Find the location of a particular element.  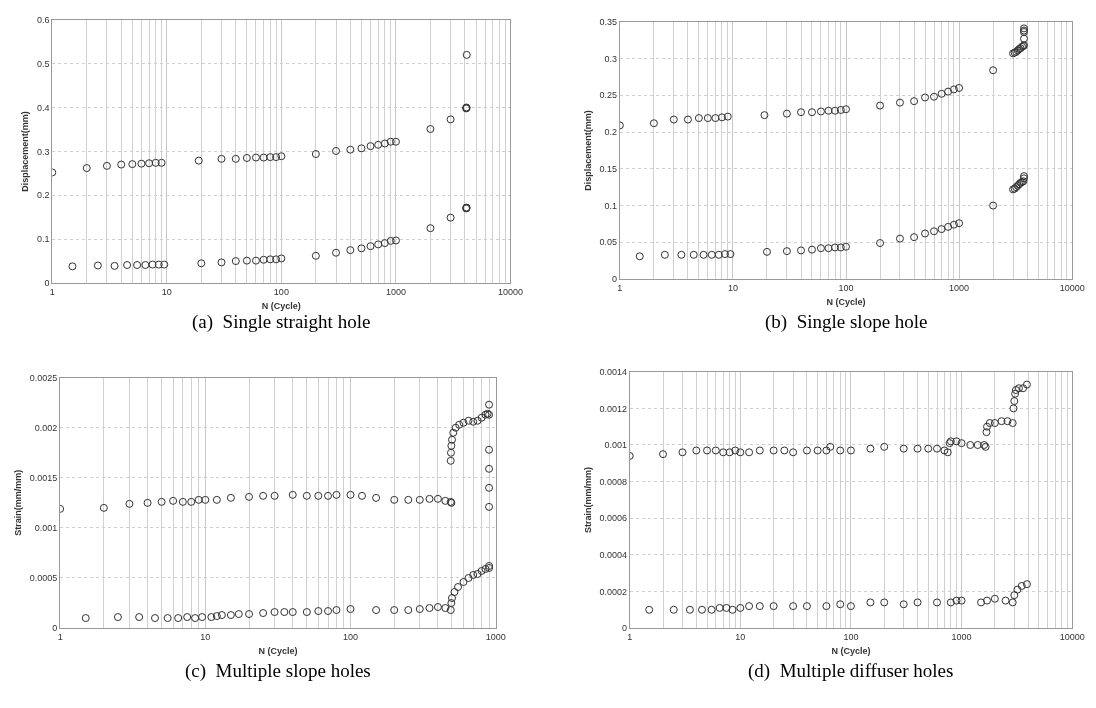

y-tick-label: 0.0008 is located at coordinates (613, 481).